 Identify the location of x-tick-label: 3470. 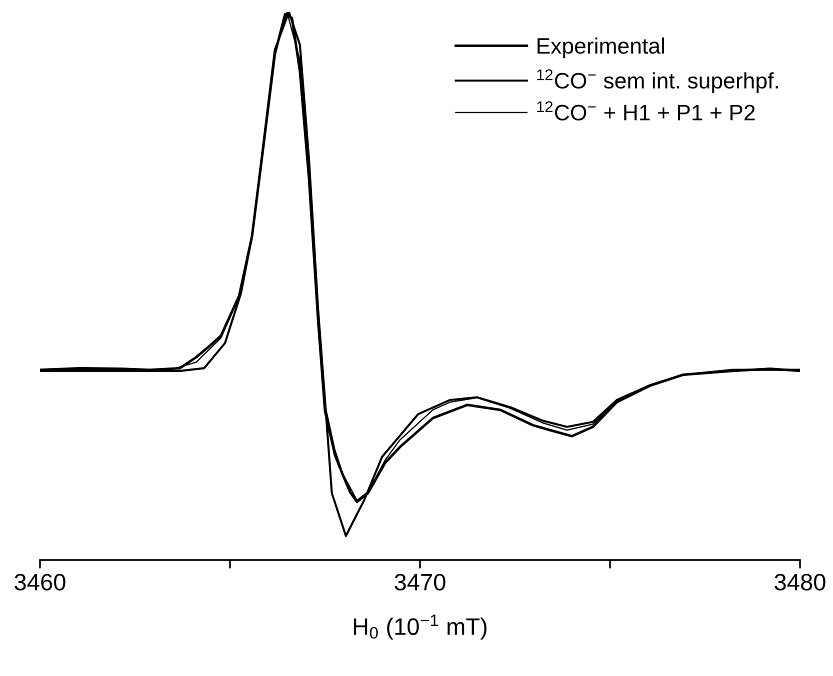
(420, 582).